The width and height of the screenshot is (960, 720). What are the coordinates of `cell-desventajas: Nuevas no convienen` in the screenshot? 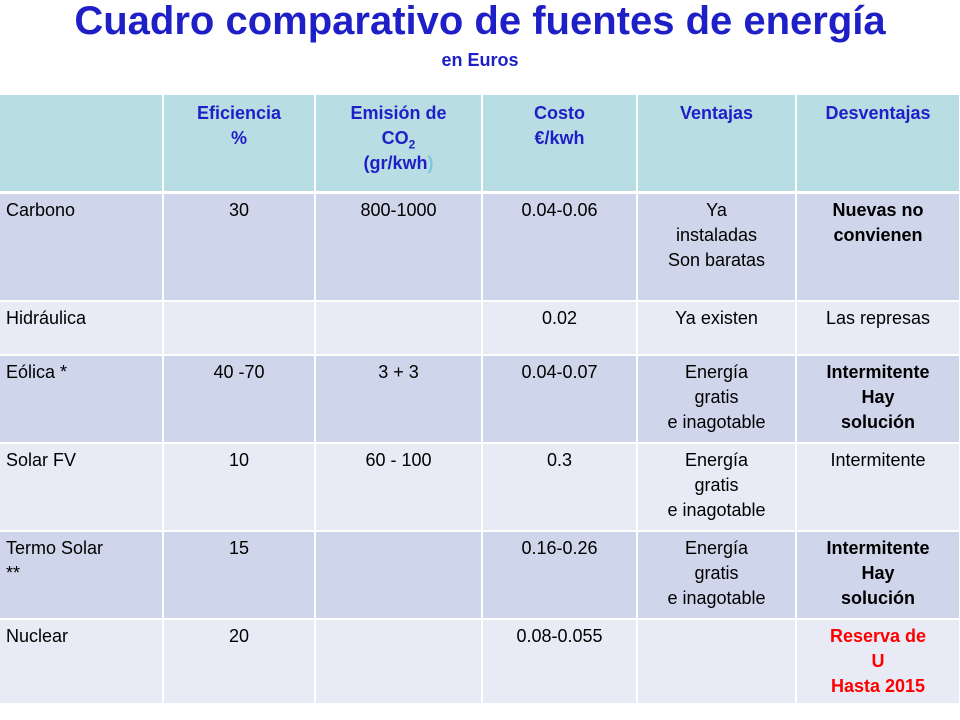 It's located at (878, 247).